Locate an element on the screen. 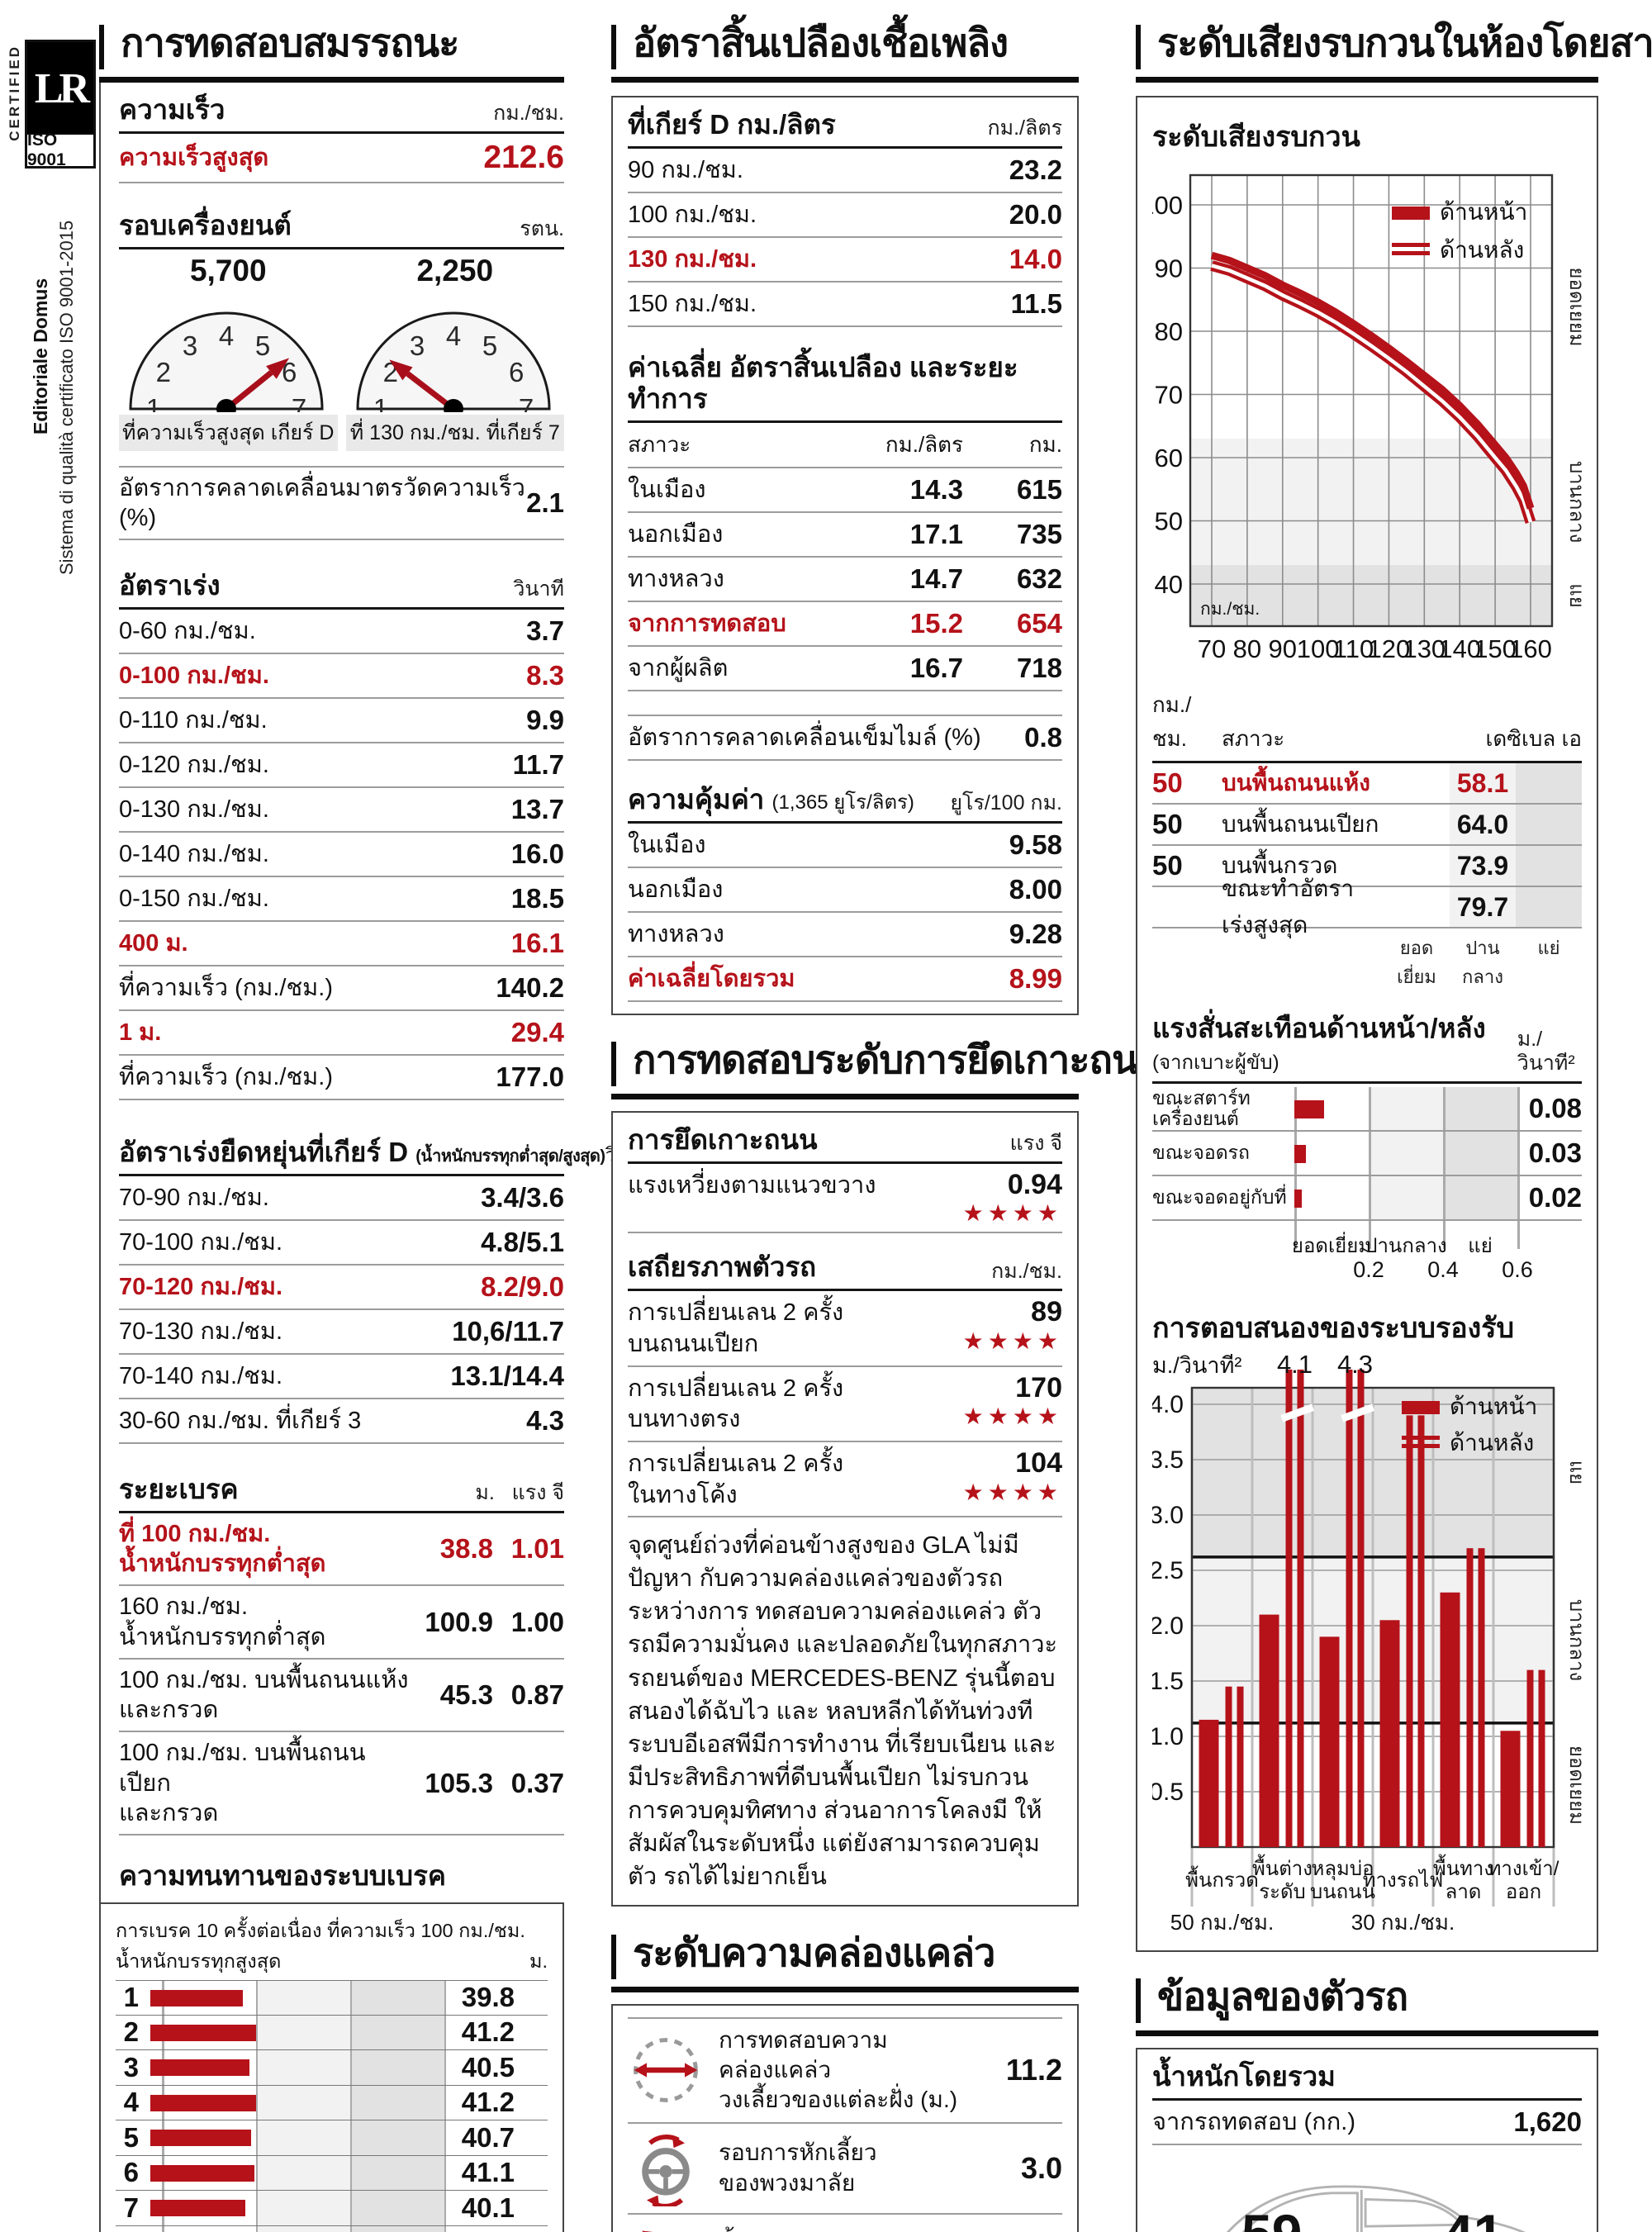  row-index: 5 is located at coordinates (131, 2137).